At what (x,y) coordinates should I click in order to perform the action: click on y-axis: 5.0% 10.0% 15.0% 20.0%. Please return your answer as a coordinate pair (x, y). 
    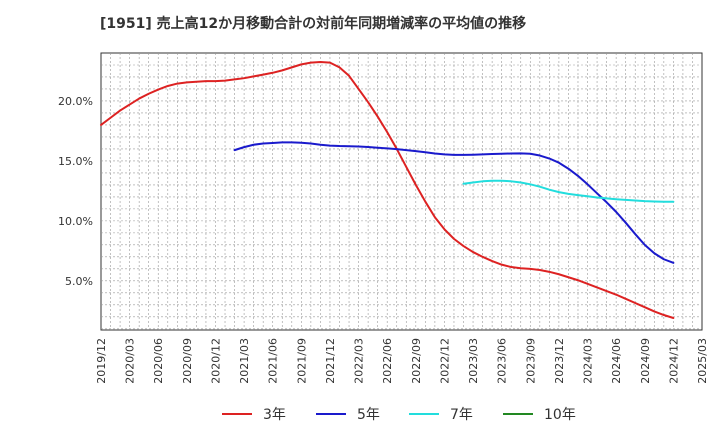
    Looking at the image, I should click on (75, 191).